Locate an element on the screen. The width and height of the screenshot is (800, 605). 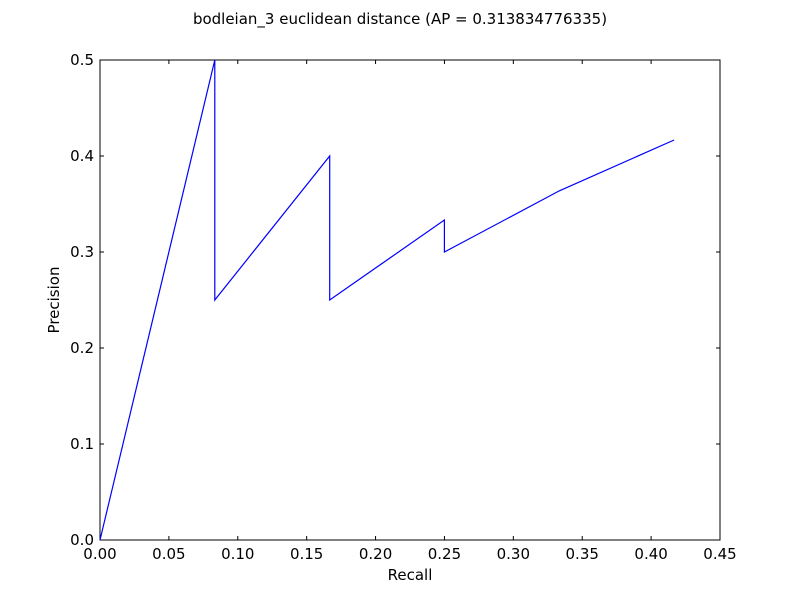
x-tick-label: 0.00 is located at coordinates (99, 554).